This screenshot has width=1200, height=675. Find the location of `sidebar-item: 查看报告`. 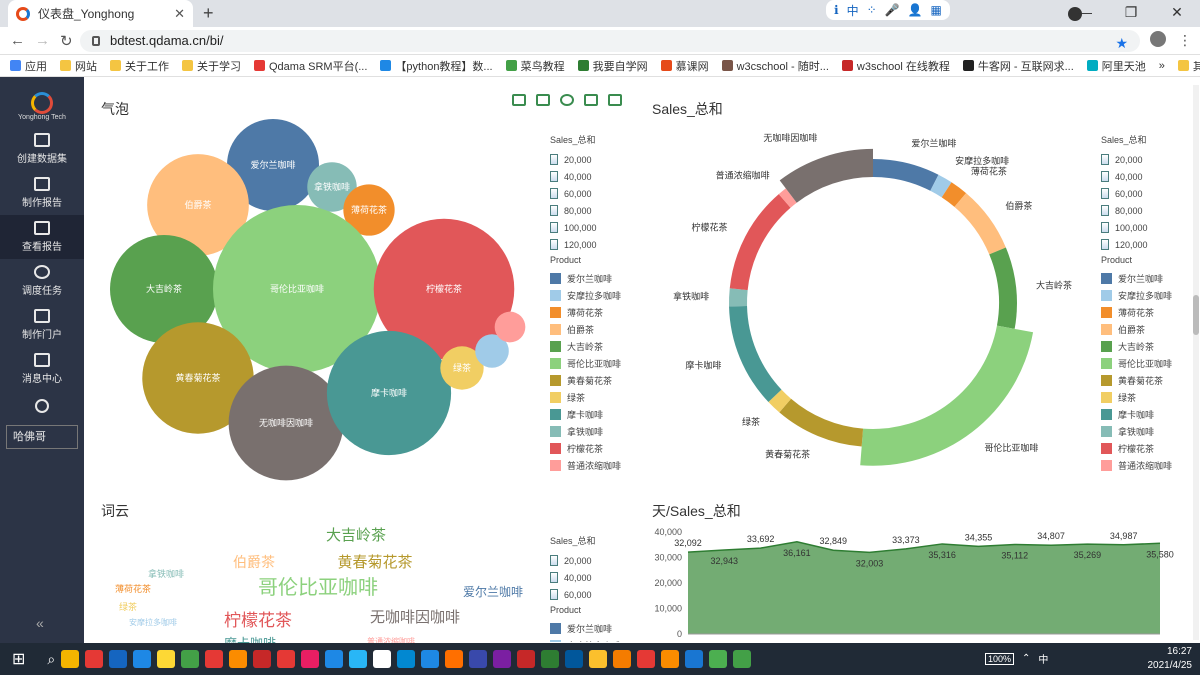

sidebar-item: 查看报告 is located at coordinates (42, 237).